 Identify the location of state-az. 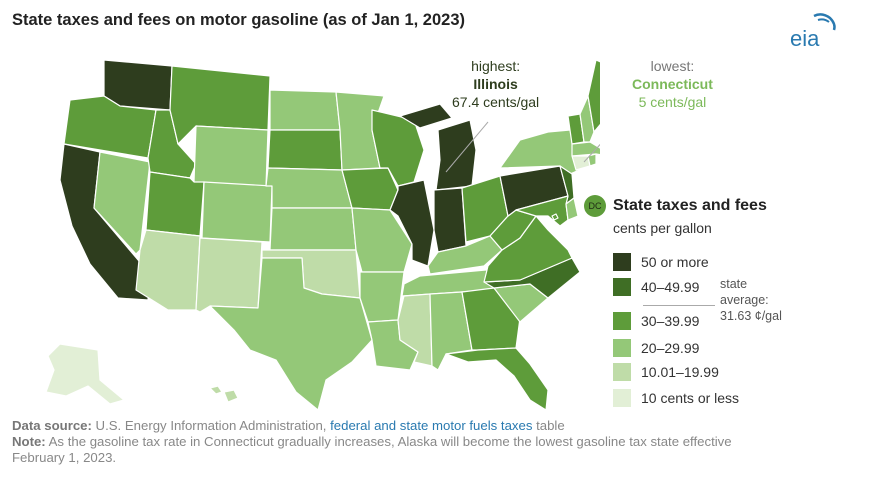
(168, 270).